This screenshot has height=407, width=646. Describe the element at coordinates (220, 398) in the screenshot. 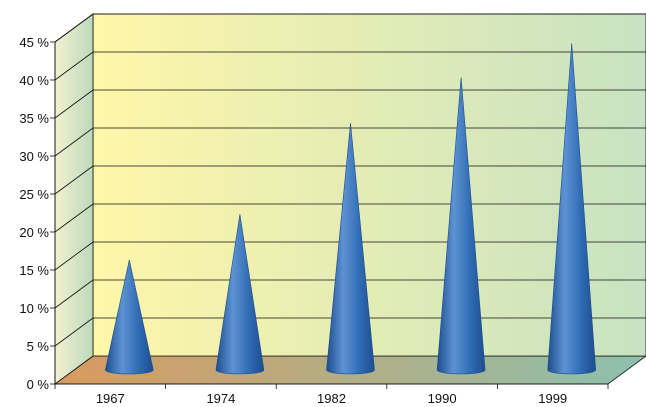

I see `x-tick-label: 1974` at that location.